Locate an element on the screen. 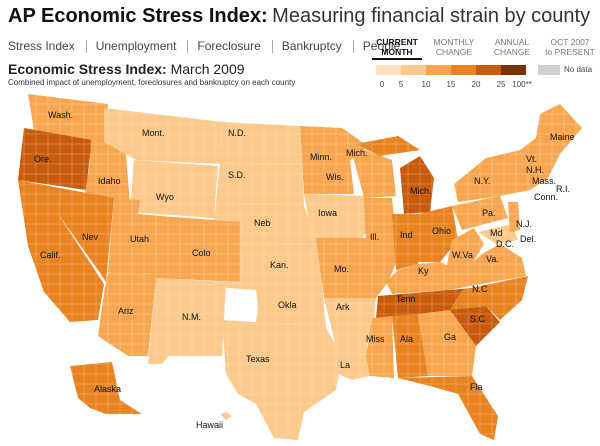 The image size is (600, 446). state-label: Ohio is located at coordinates (441, 231).